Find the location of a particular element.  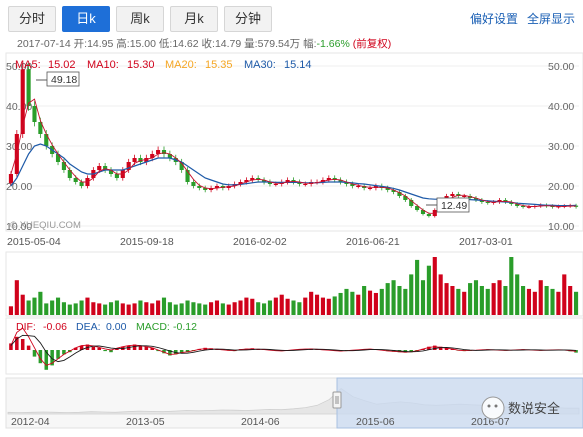

max-price-label: 49.18 is located at coordinates (64, 80).